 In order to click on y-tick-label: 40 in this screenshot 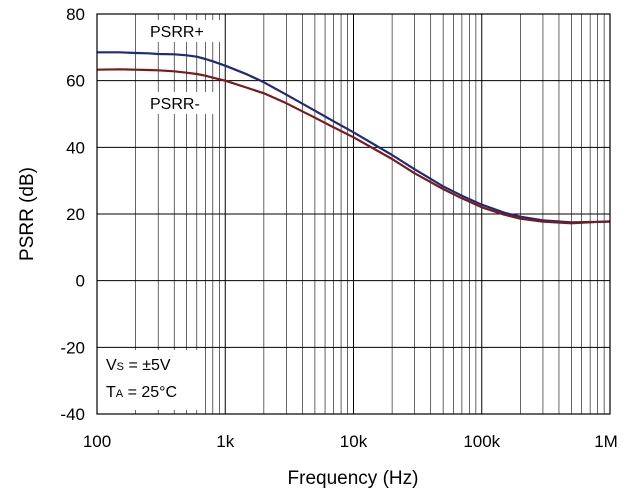, I will do `click(75, 147)`.